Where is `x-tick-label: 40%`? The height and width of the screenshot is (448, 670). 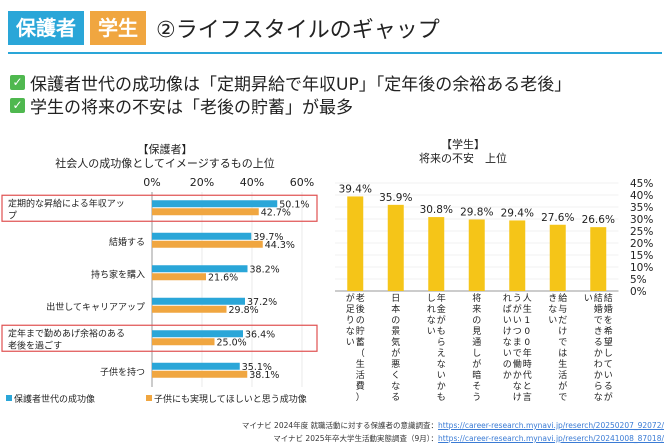 x-tick-label: 40% is located at coordinates (252, 182).